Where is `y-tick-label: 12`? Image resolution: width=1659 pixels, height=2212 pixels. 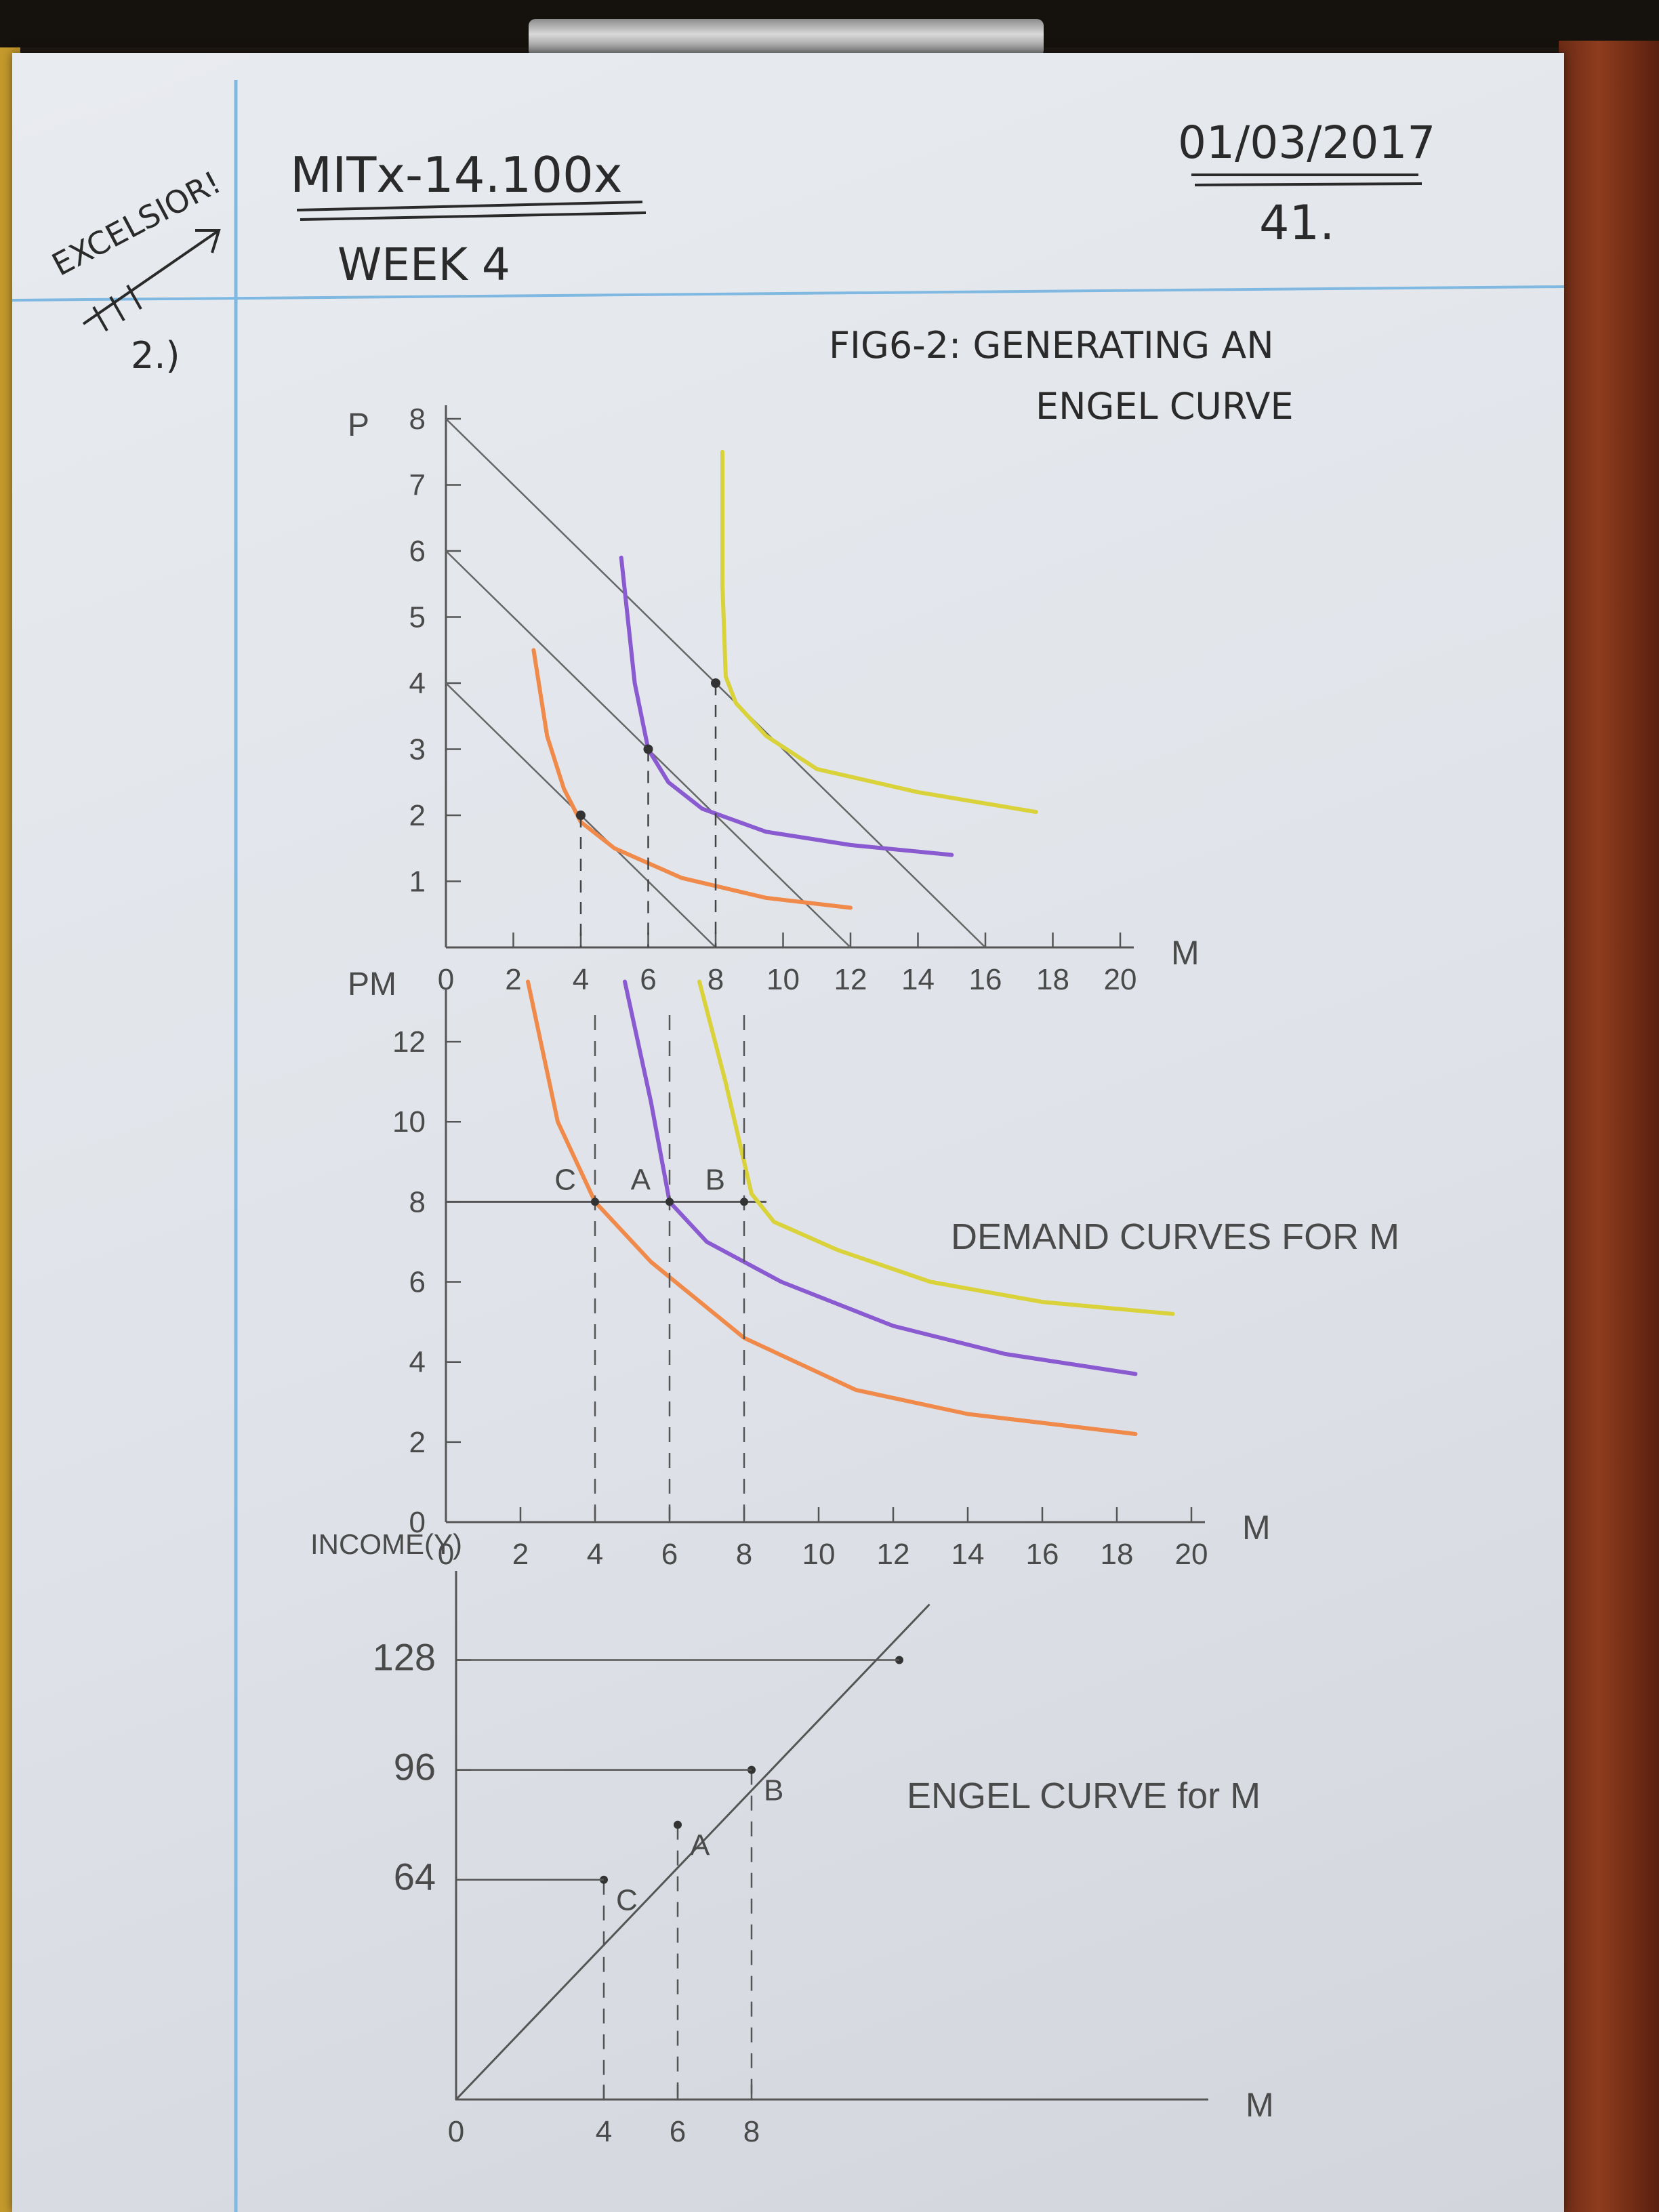 y-tick-label: 12 is located at coordinates (409, 1042).